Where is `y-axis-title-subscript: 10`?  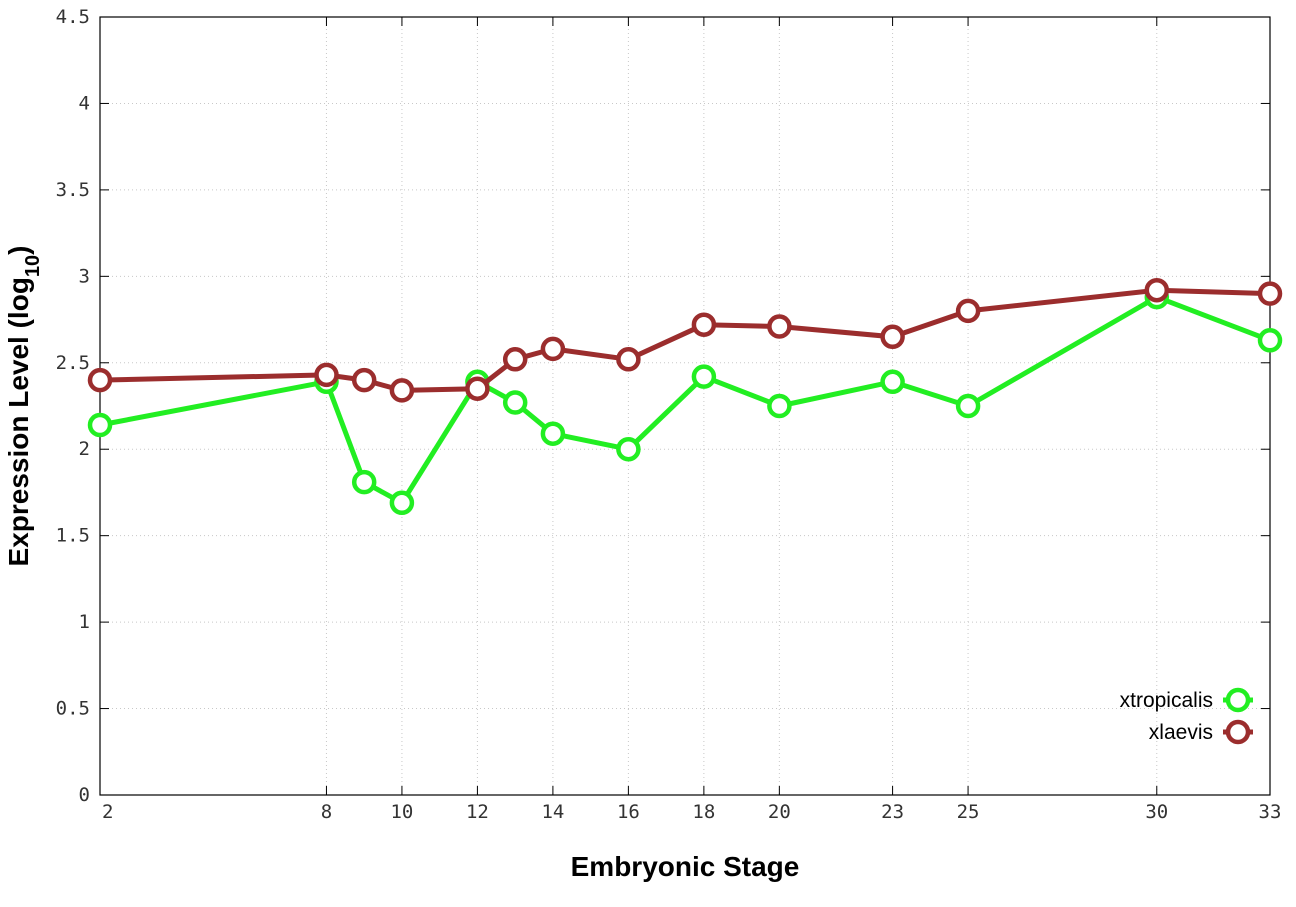
y-axis-title-subscript: 10 is located at coordinates (33, 266).